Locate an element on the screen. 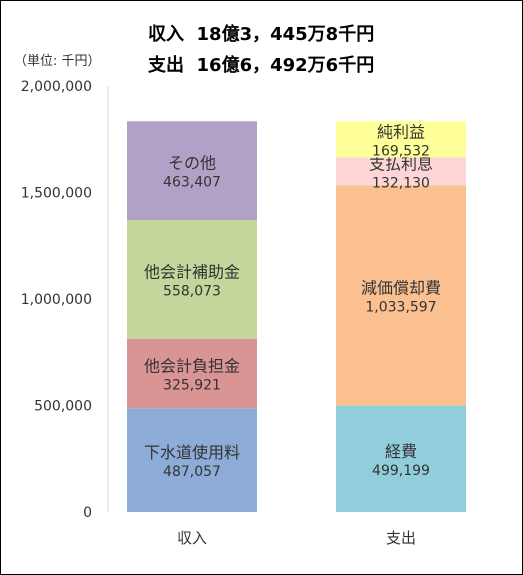 The width and height of the screenshot is (523, 575). y-axis-ticks: 0 500,000 1,000,000 1,500,000 2,000,000 is located at coordinates (56, 300).